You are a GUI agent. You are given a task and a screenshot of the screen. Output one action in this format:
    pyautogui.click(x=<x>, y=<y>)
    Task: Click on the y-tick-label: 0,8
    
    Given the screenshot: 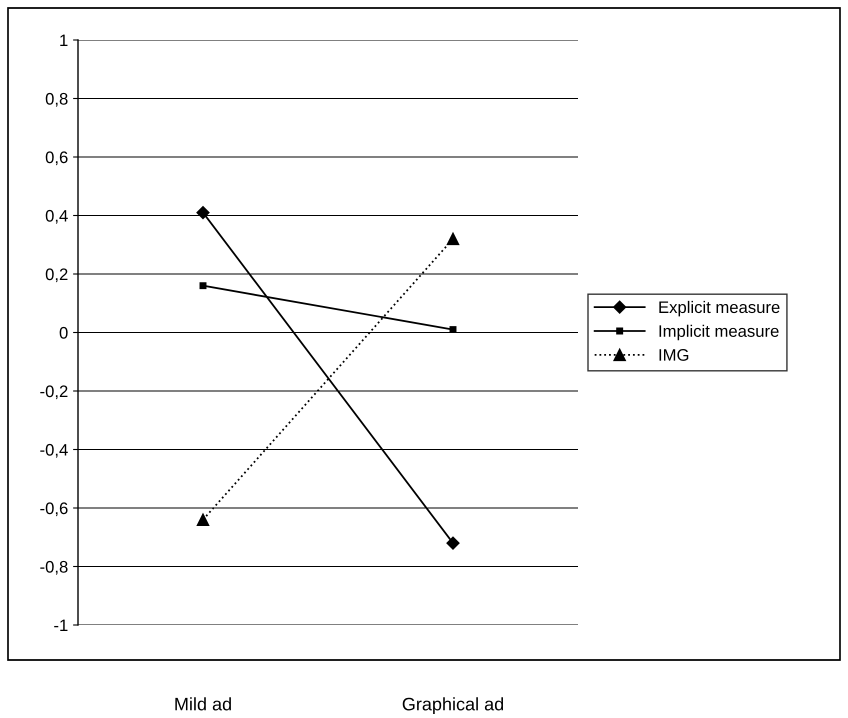 What is the action you would take?
    pyautogui.click(x=57, y=99)
    